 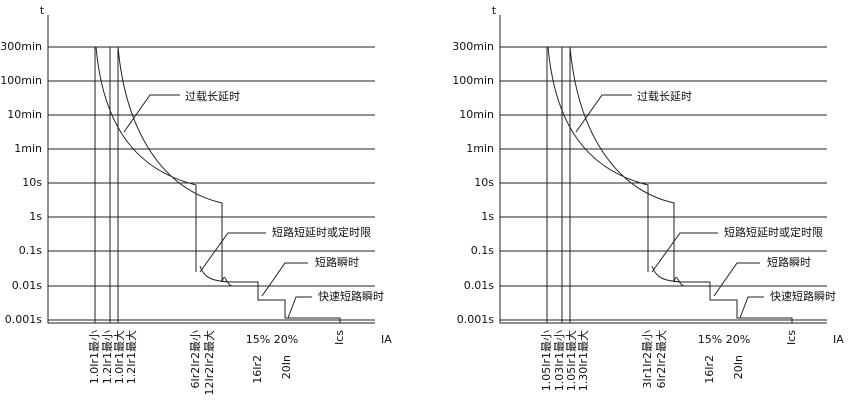 What do you see at coordinates (119, 357) in the screenshot?
I see `x-label: 1.0Ir1最大` at bounding box center [119, 357].